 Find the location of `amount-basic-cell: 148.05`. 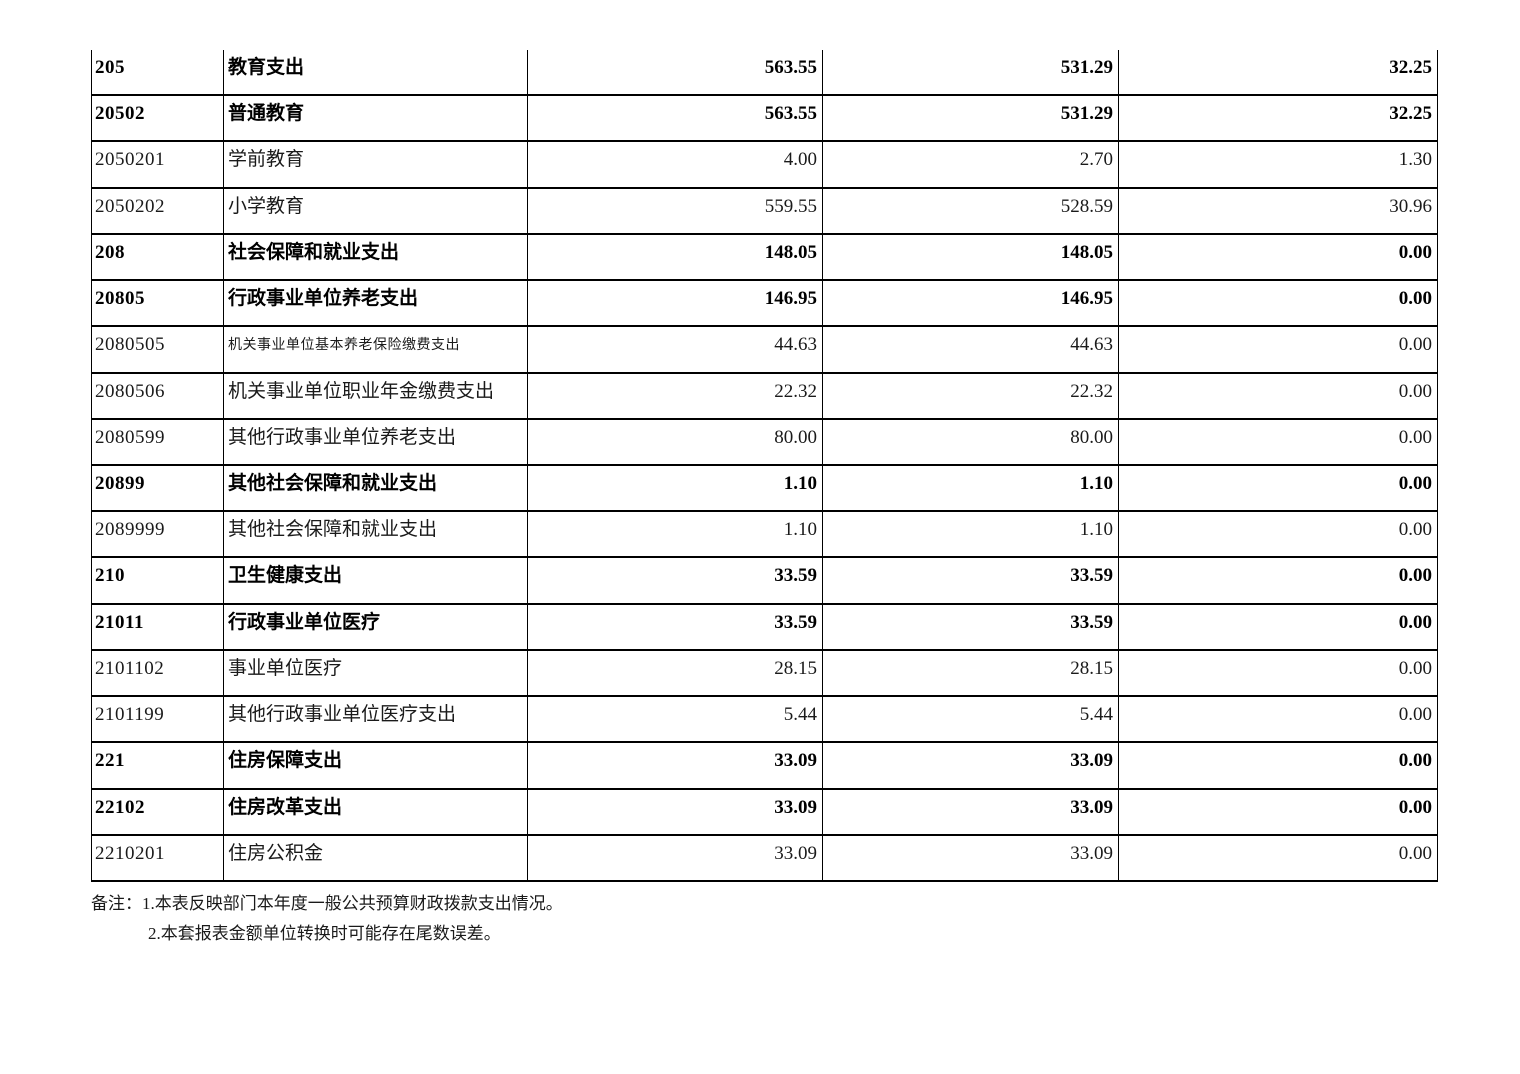

amount-basic-cell: 148.05 is located at coordinates (971, 258).